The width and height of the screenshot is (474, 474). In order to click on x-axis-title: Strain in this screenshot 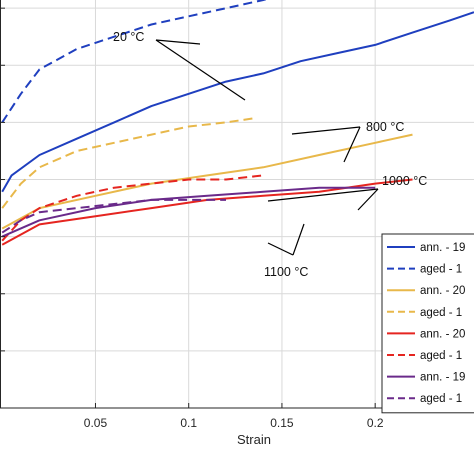, I will do `click(254, 439)`.